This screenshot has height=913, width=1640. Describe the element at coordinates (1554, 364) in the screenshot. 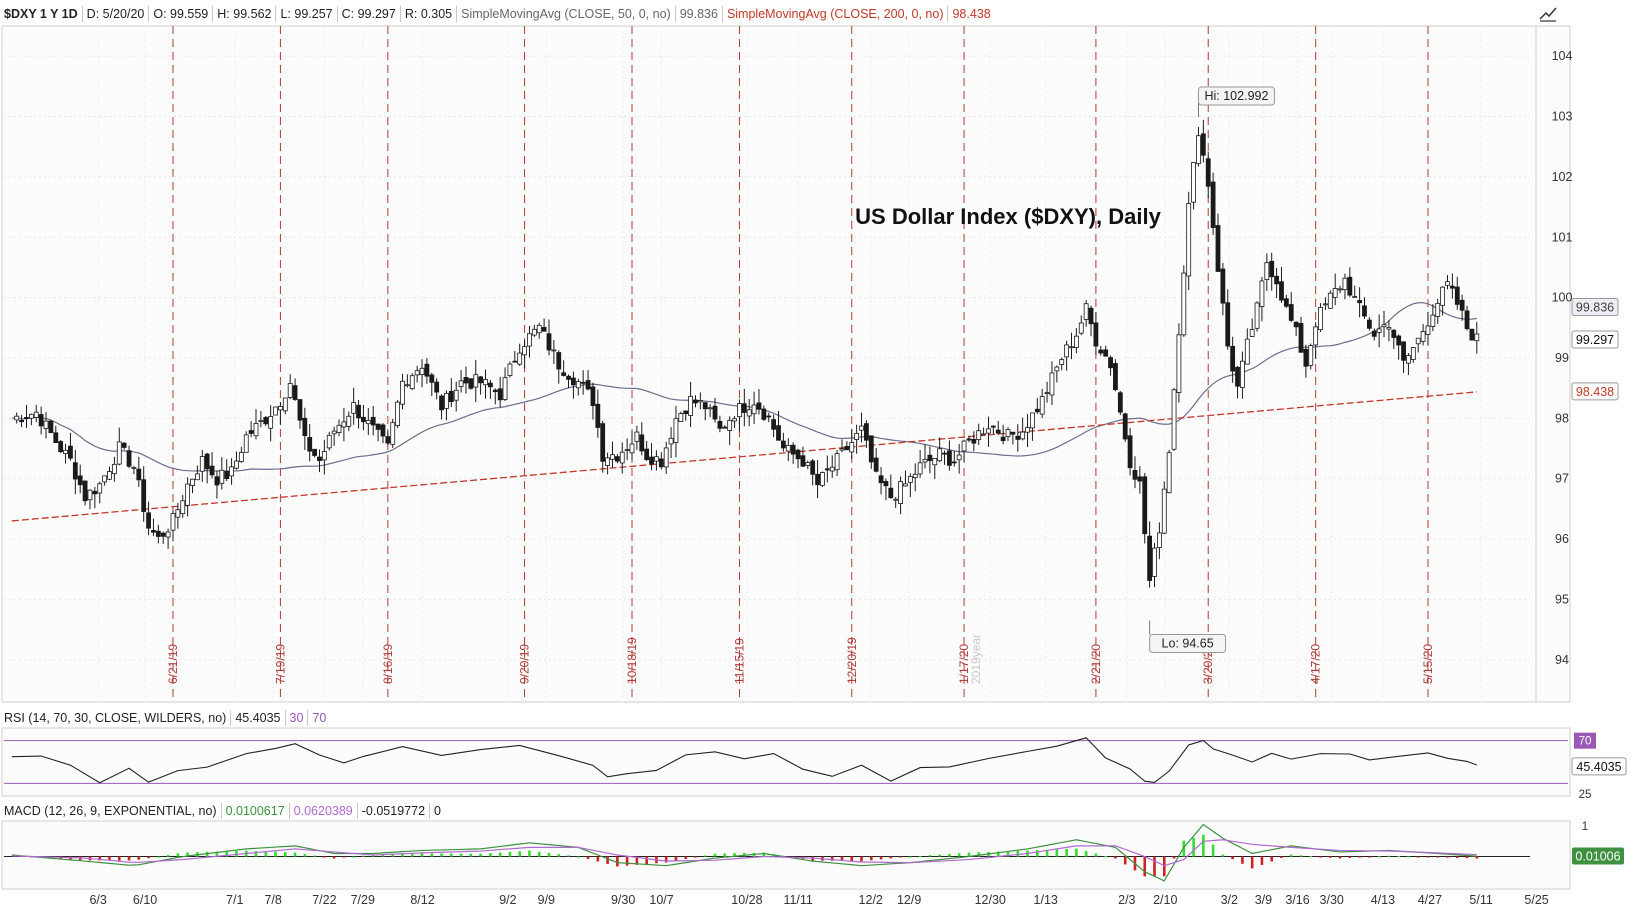

I see `price-axis: 94 95 96 97 98 99 100 101 102 103 104` at that location.